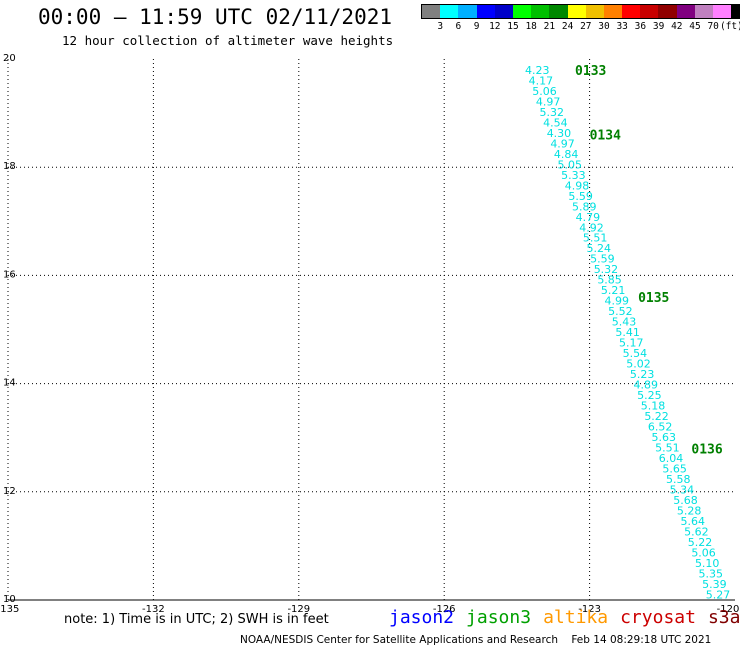  I want to click on wave-height-value: 5.89, so click(584, 206).